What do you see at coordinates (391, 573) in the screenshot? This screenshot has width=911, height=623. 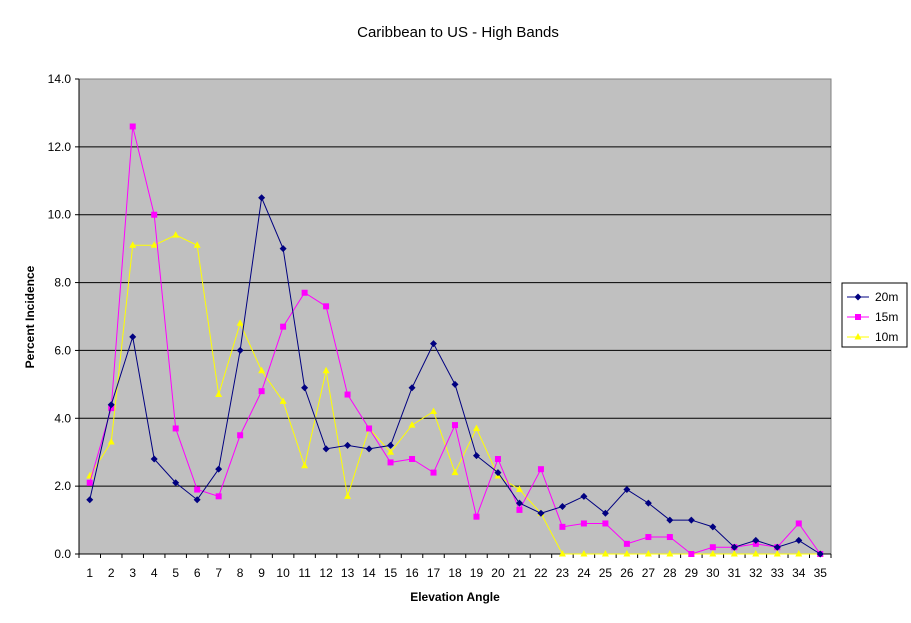 I see `x-tick-label: 15` at bounding box center [391, 573].